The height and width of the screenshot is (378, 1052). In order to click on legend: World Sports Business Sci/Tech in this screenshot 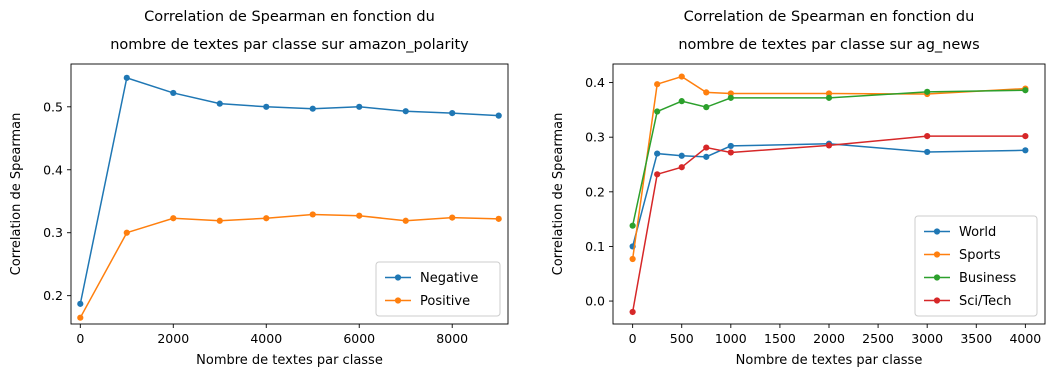, I will do `click(976, 266)`.